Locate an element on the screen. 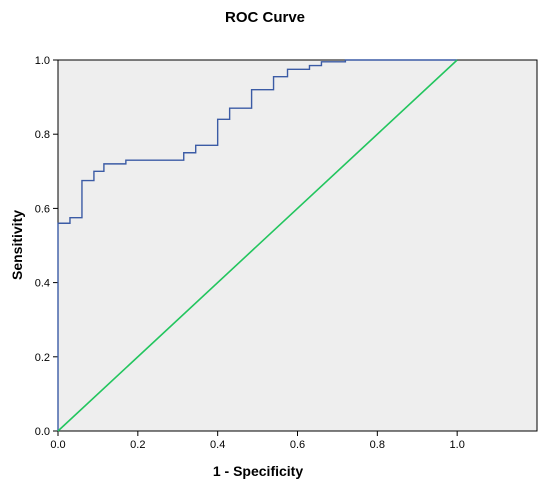  y-tick-label: 1.0 is located at coordinates (42, 61).